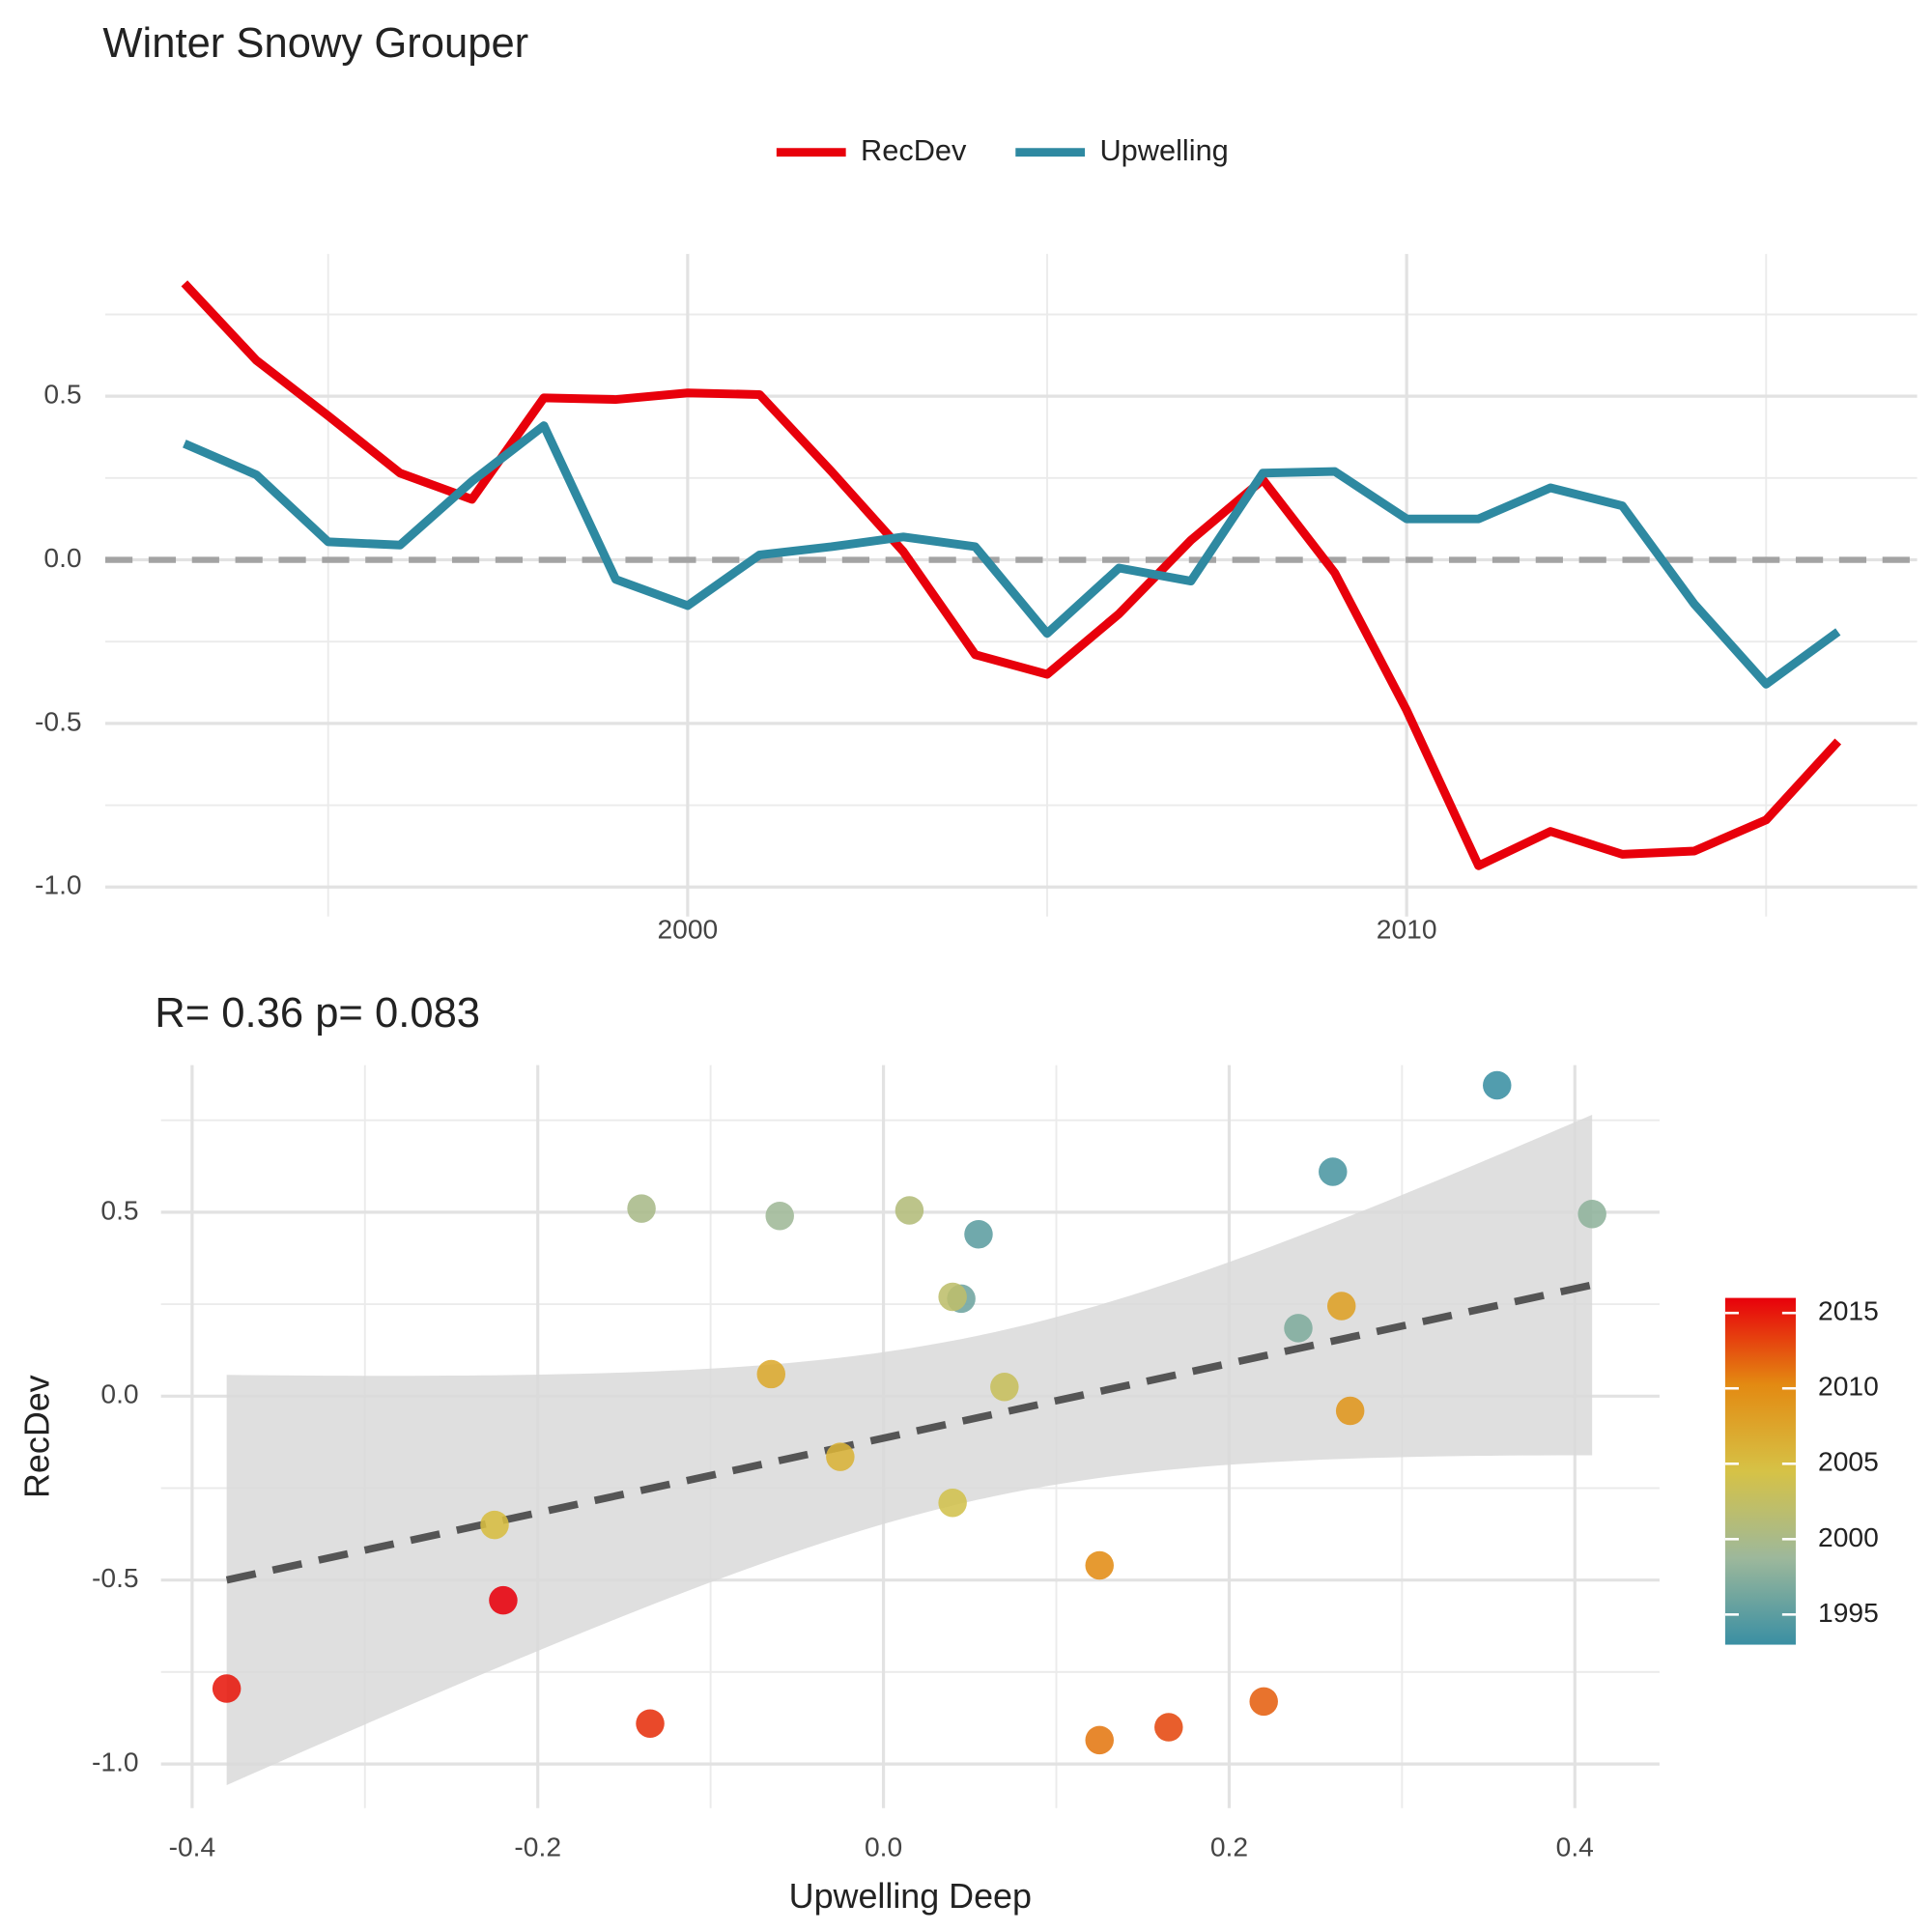  Describe the element at coordinates (37, 1436) in the screenshot. I see `y-axis-title: RecDev` at that location.